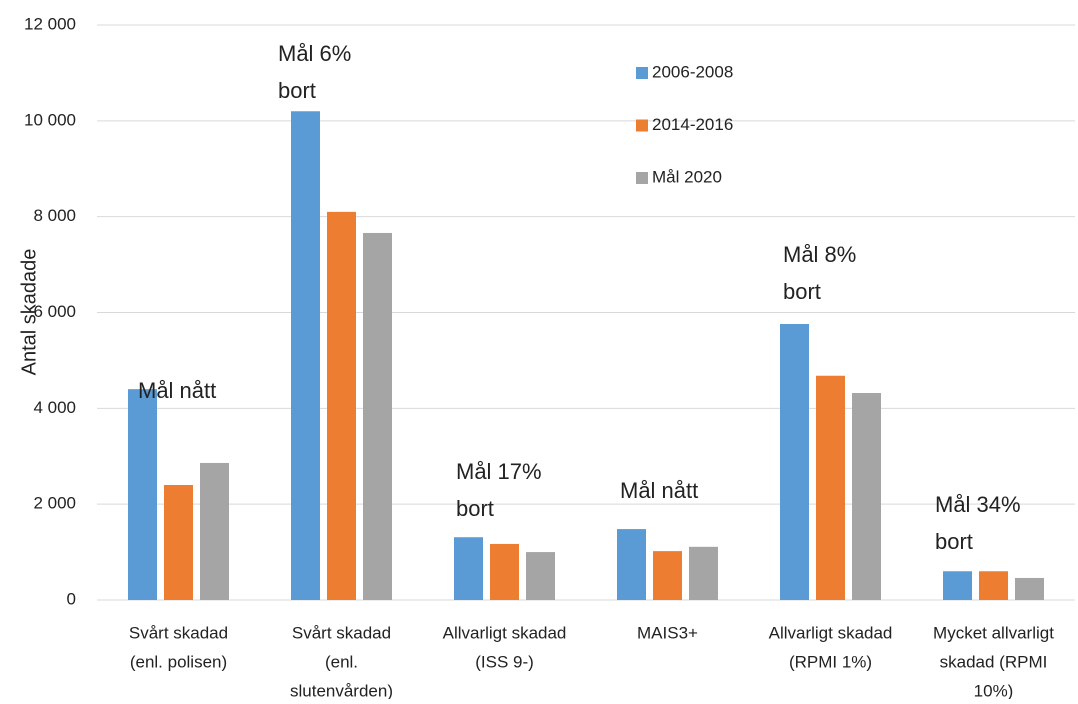 This screenshot has height=704, width=1078. What do you see at coordinates (341, 690) in the screenshot?
I see `x-tick-label: slutenvården)` at bounding box center [341, 690].